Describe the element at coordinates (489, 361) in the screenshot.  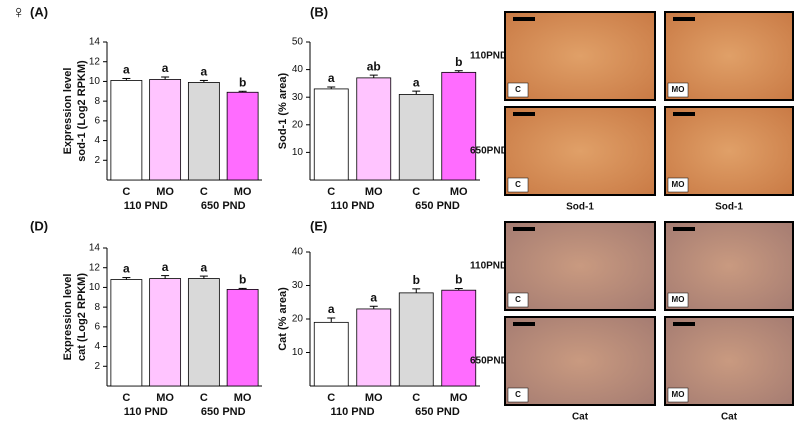
I see `row-label: 650PND` at that location.